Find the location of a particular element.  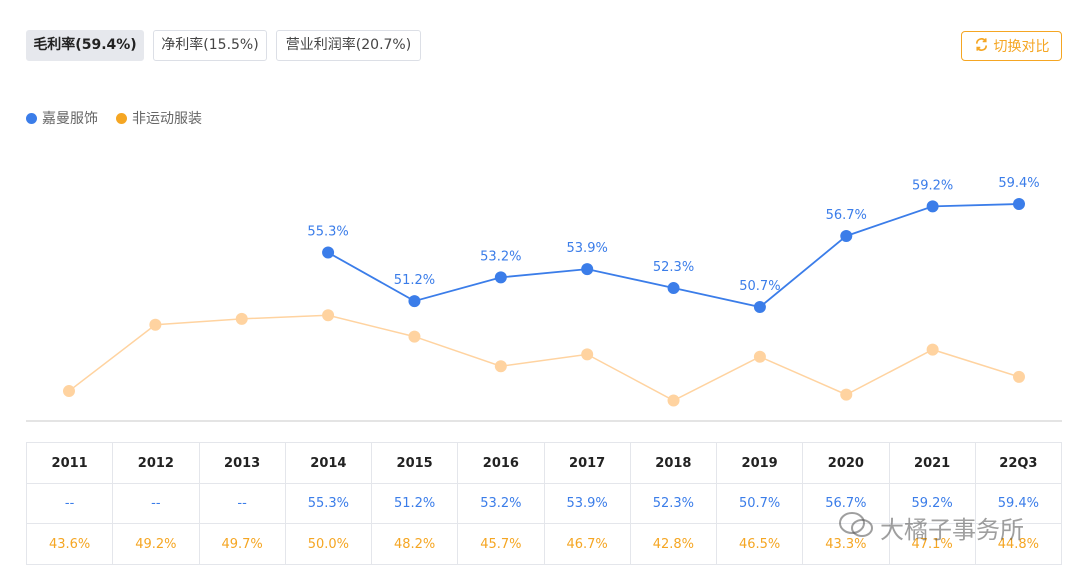

table-cell-year: 2018 is located at coordinates (673, 463).